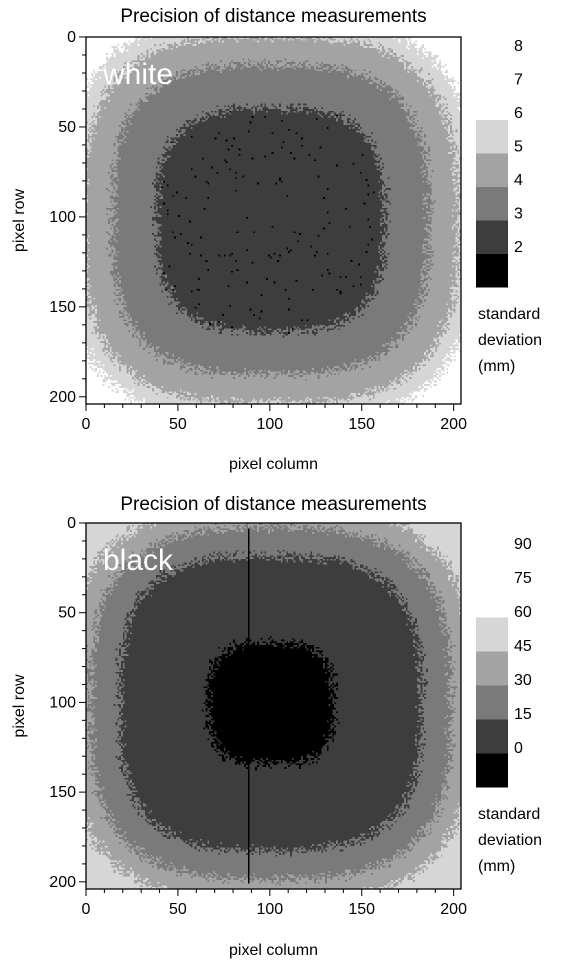 This screenshot has width=561, height=967. What do you see at coordinates (523, 544) in the screenshot?
I see `colorbar-label: 90` at bounding box center [523, 544].